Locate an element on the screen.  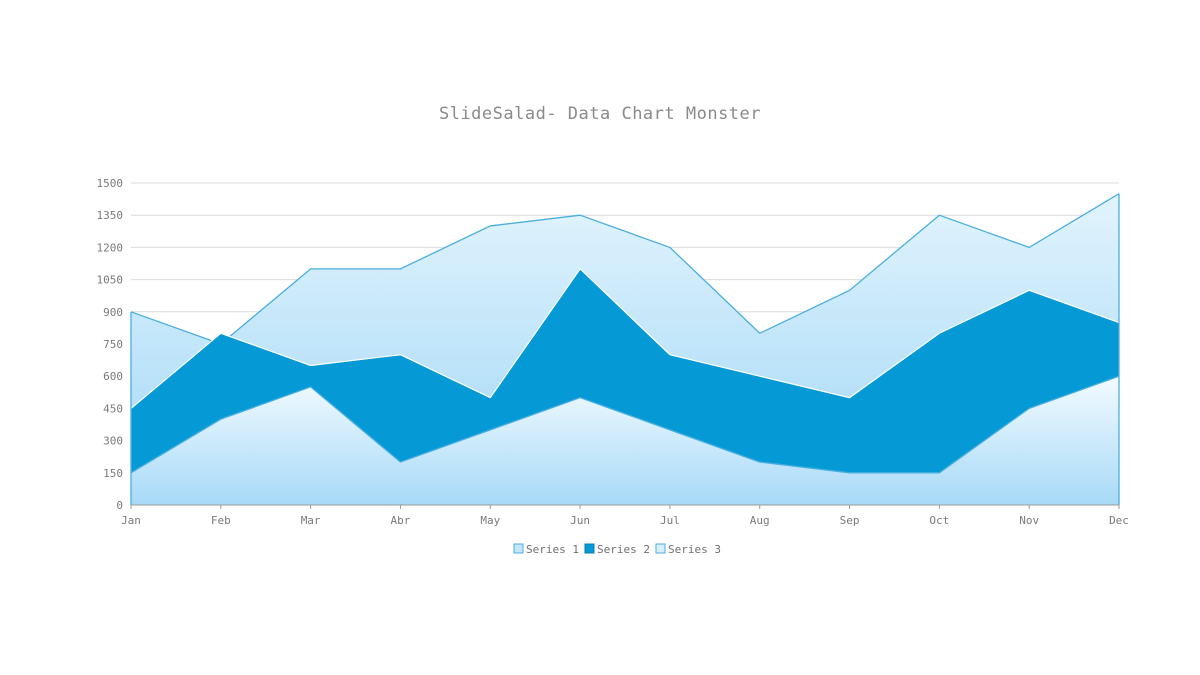
legend-label: Series 1 is located at coordinates (552, 549).